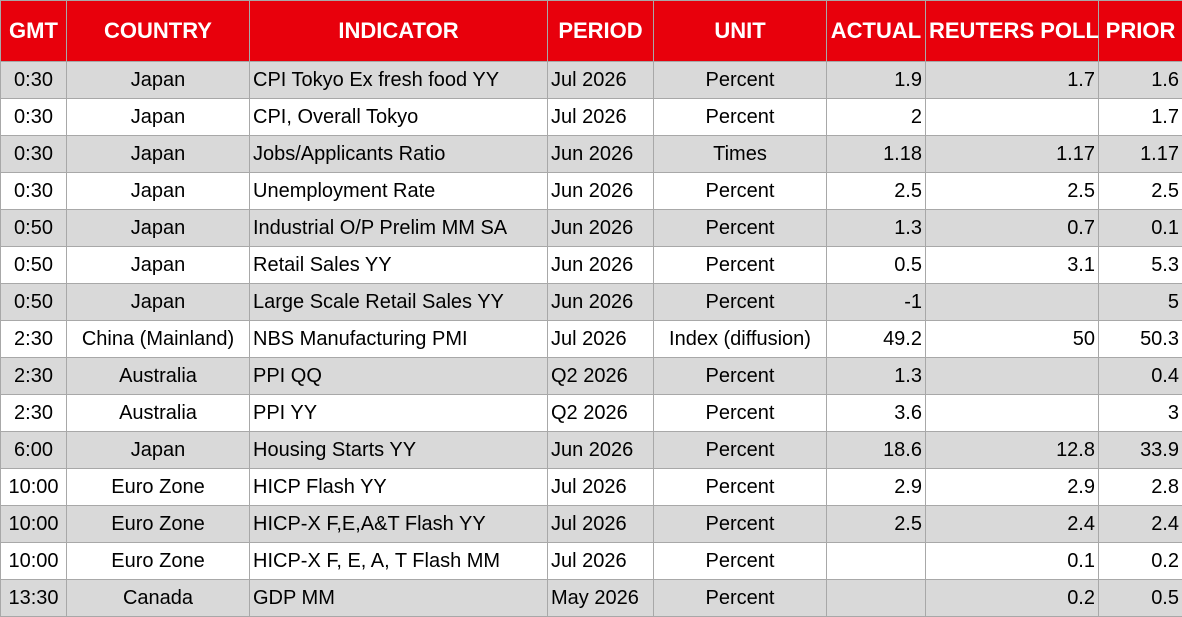  What do you see at coordinates (1140, 117) in the screenshot?
I see `cell-prior: 1.7` at bounding box center [1140, 117].